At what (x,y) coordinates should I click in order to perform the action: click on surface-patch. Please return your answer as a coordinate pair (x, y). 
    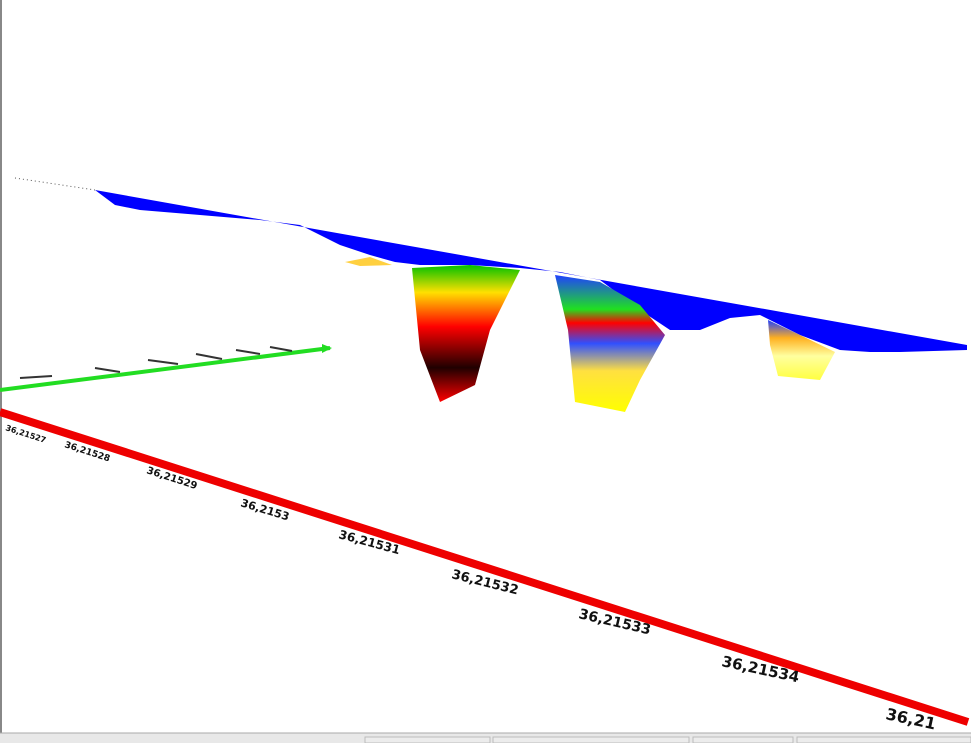
    Looking at the image, I should click on (368, 261).